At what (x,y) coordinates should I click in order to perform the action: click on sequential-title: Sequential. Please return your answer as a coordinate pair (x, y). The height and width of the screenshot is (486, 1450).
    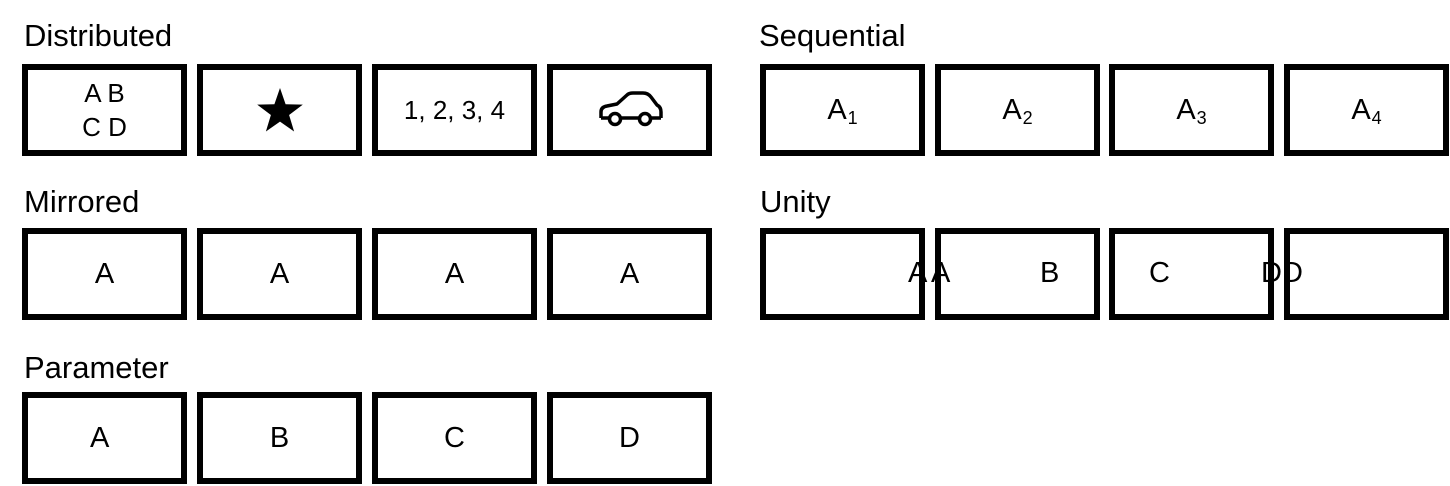
    Looking at the image, I should click on (832, 35).